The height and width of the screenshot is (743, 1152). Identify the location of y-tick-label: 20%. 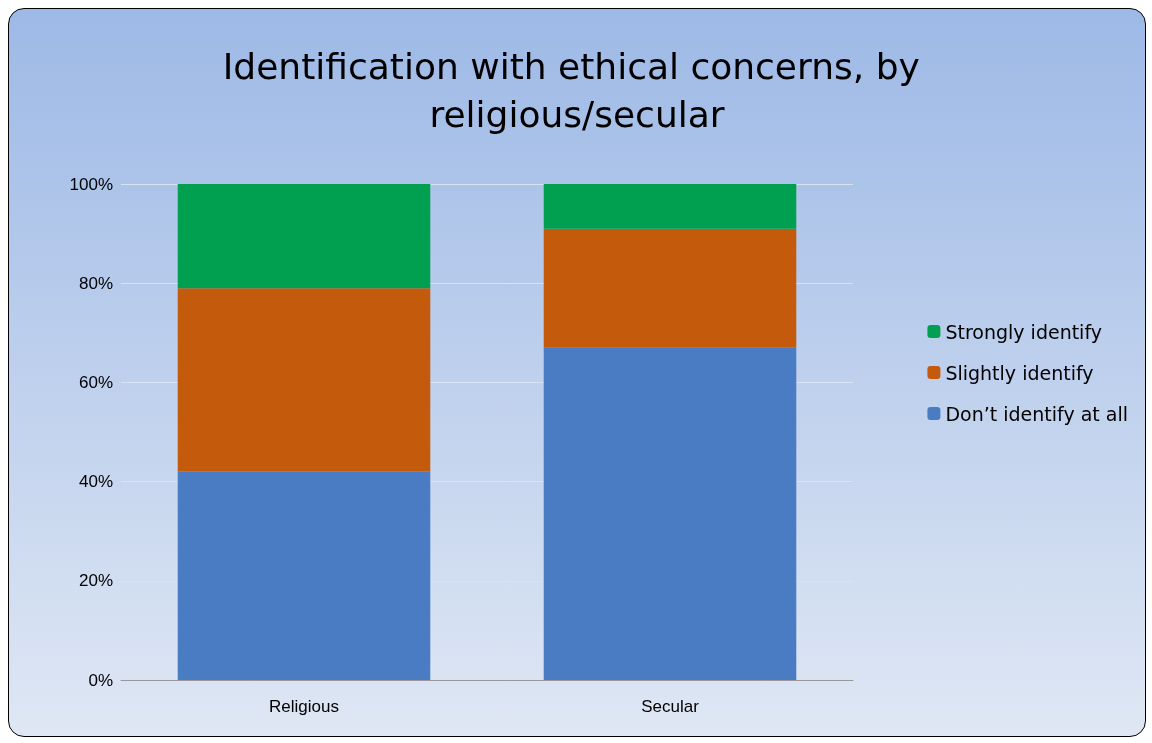
(95, 581).